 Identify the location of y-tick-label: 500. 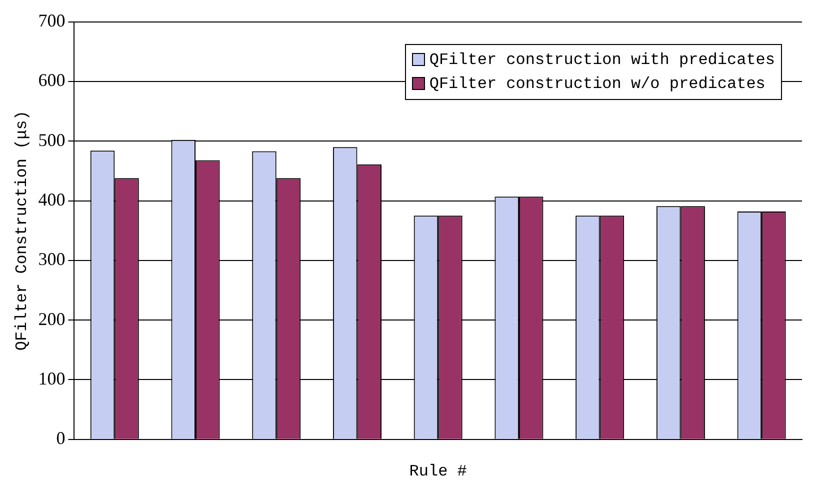
(52, 140).